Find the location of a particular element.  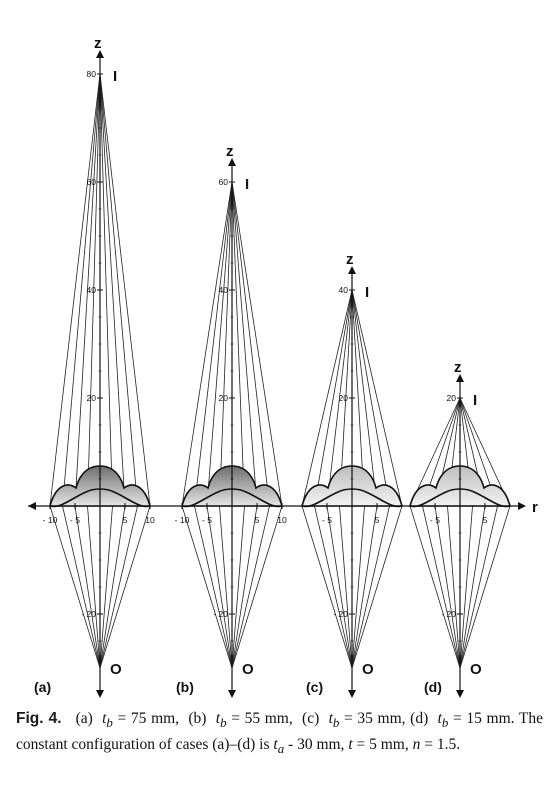

r-axis-label: r is located at coordinates (535, 507).